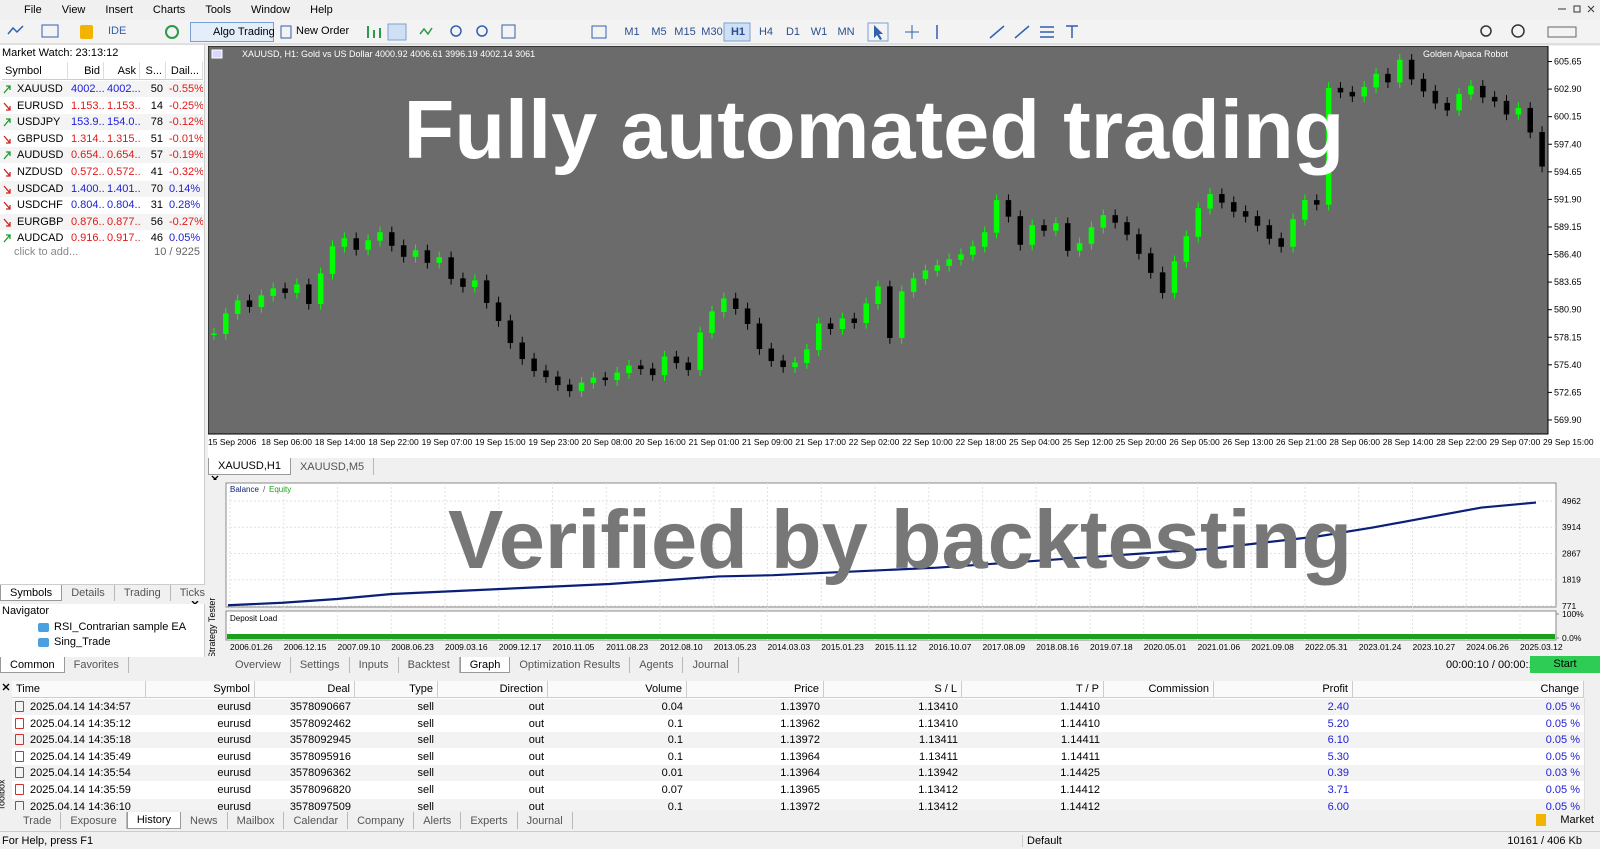 This screenshot has height=849, width=1600. Describe the element at coordinates (489, 820) in the screenshot. I see `tab: Experts` at that location.